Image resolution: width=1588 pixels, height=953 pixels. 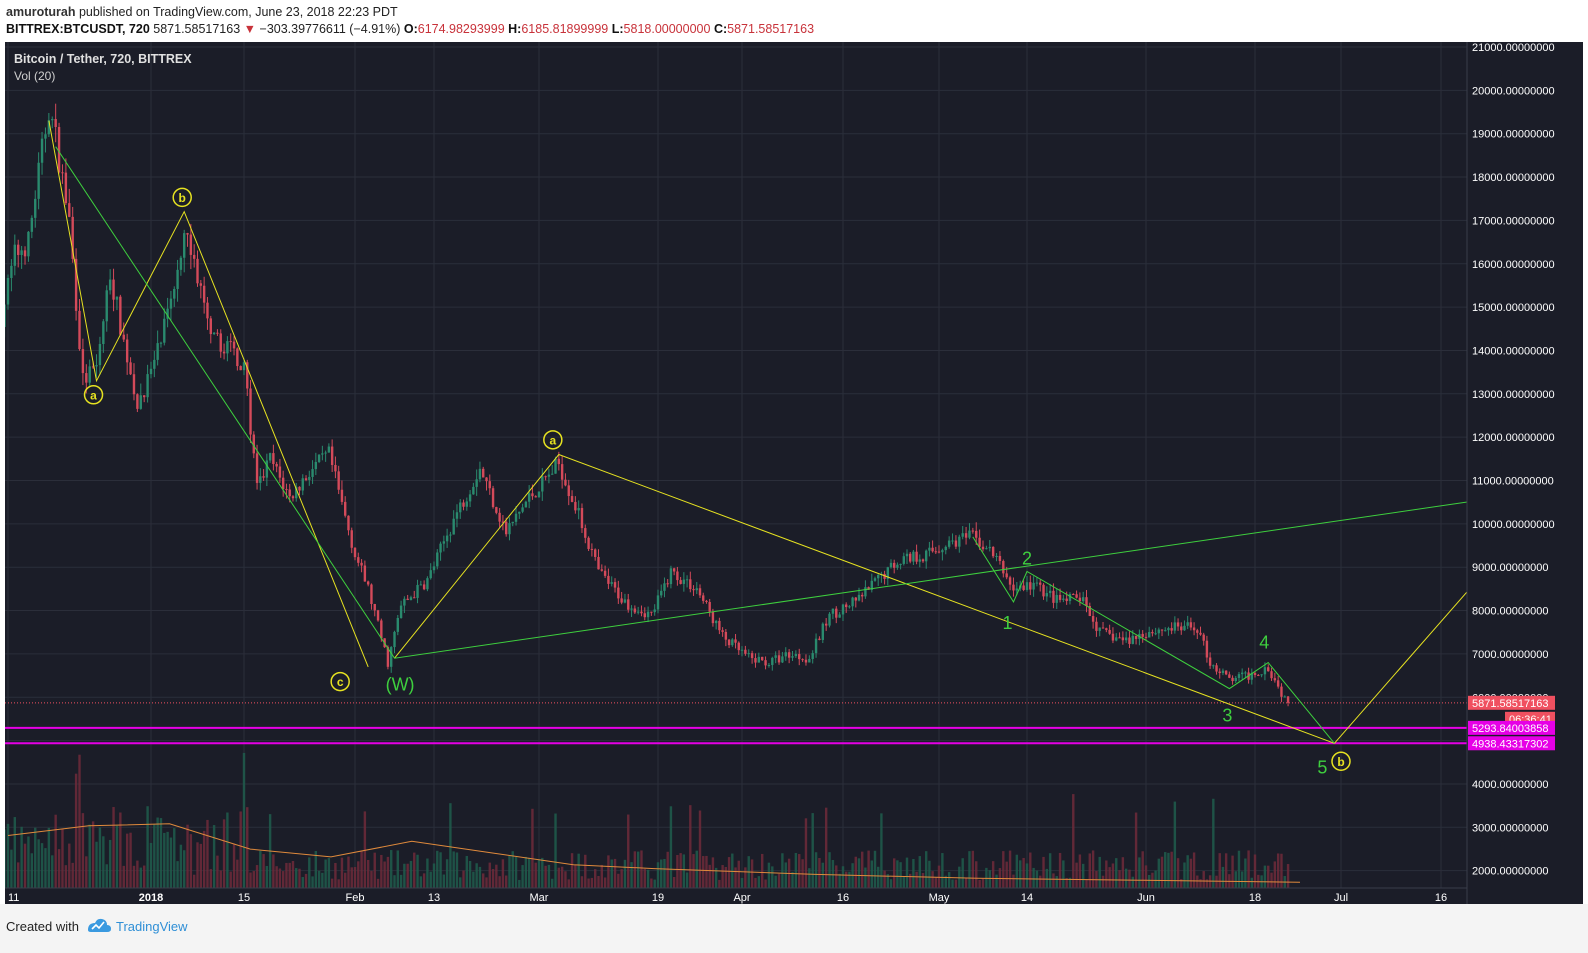 What do you see at coordinates (355, 898) in the screenshot?
I see `time-tick-label: Feb` at bounding box center [355, 898].